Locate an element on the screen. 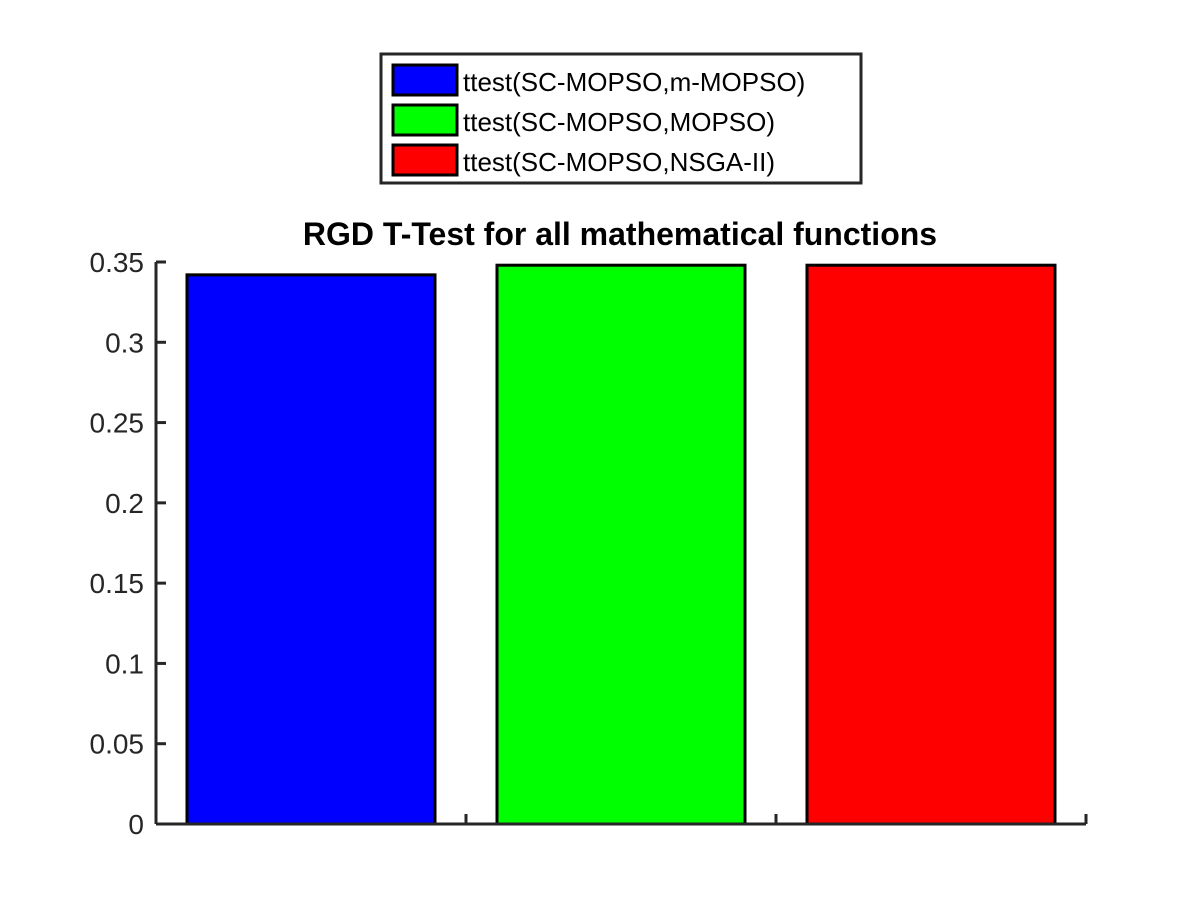 This screenshot has height=900, width=1200. legend-box is located at coordinates (621, 118).